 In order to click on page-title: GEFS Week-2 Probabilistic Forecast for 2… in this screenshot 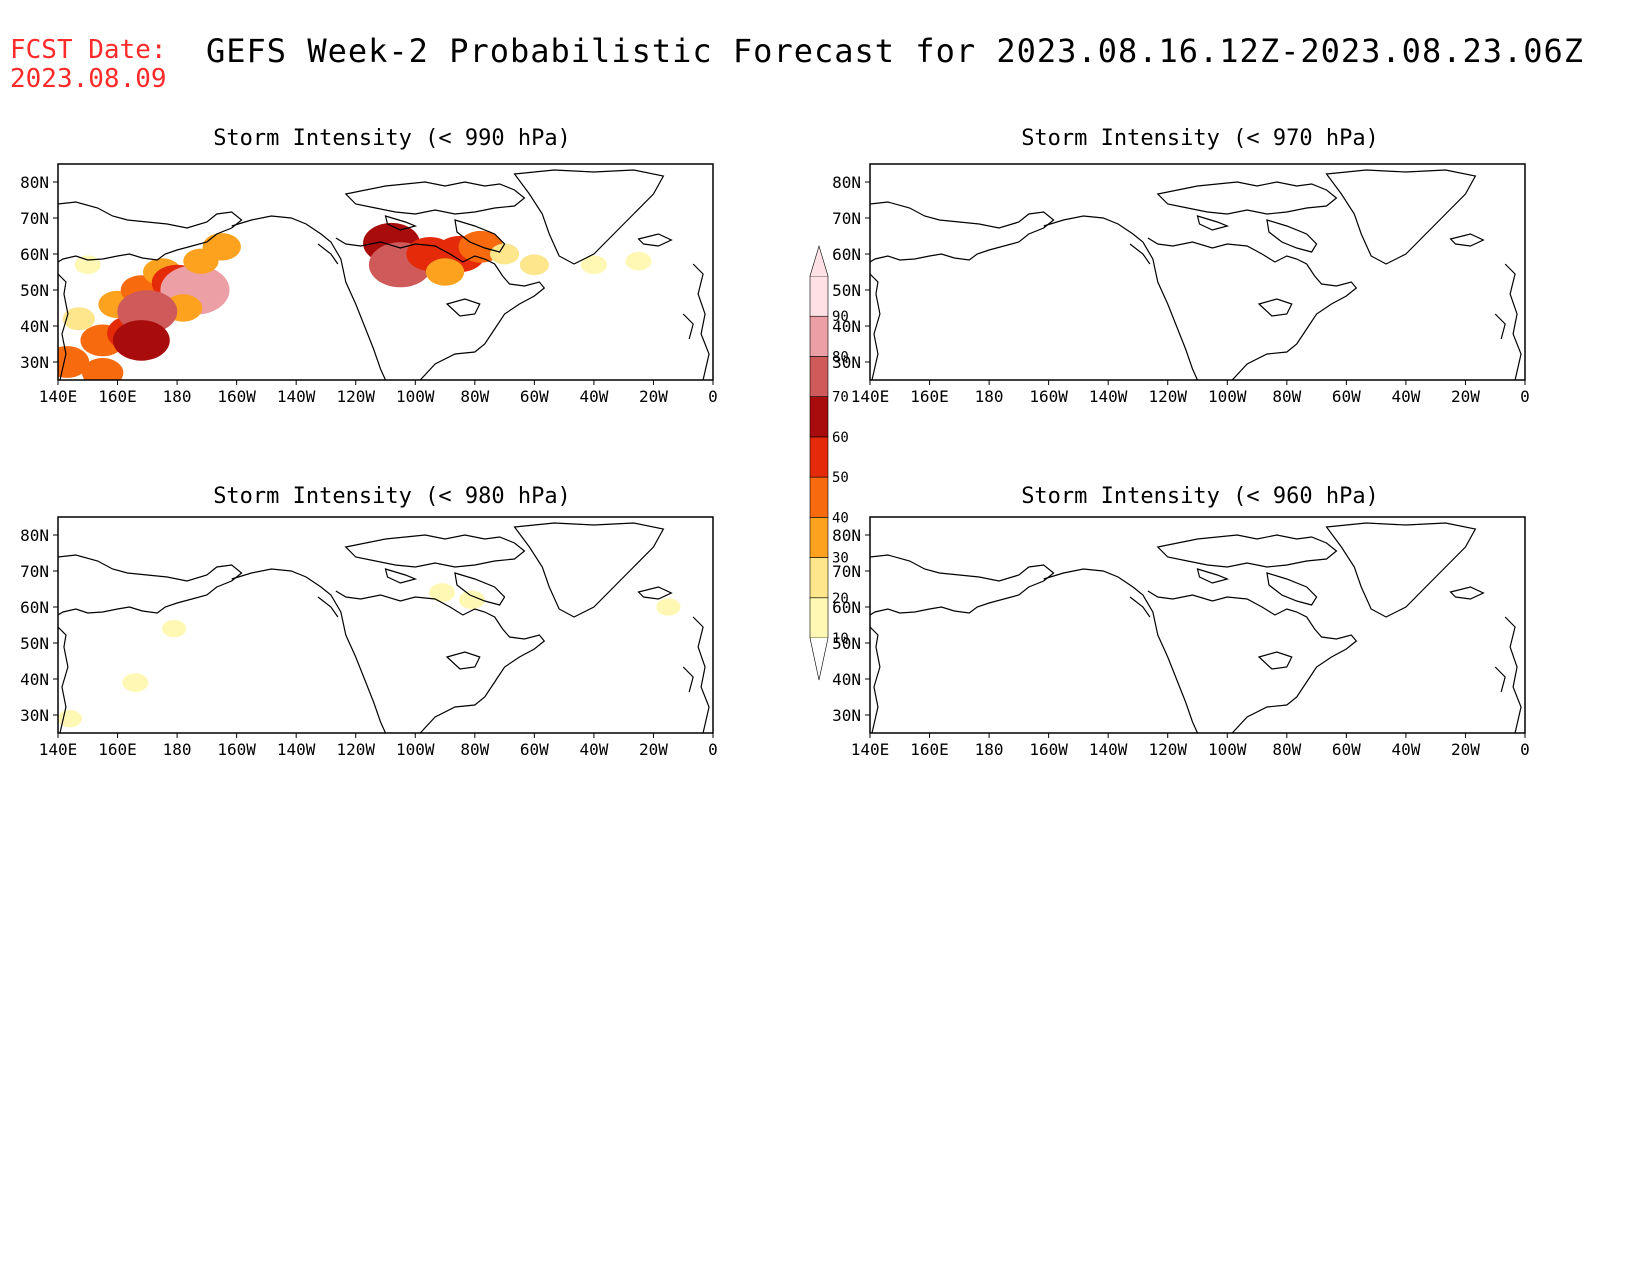, I will do `click(895, 51)`.